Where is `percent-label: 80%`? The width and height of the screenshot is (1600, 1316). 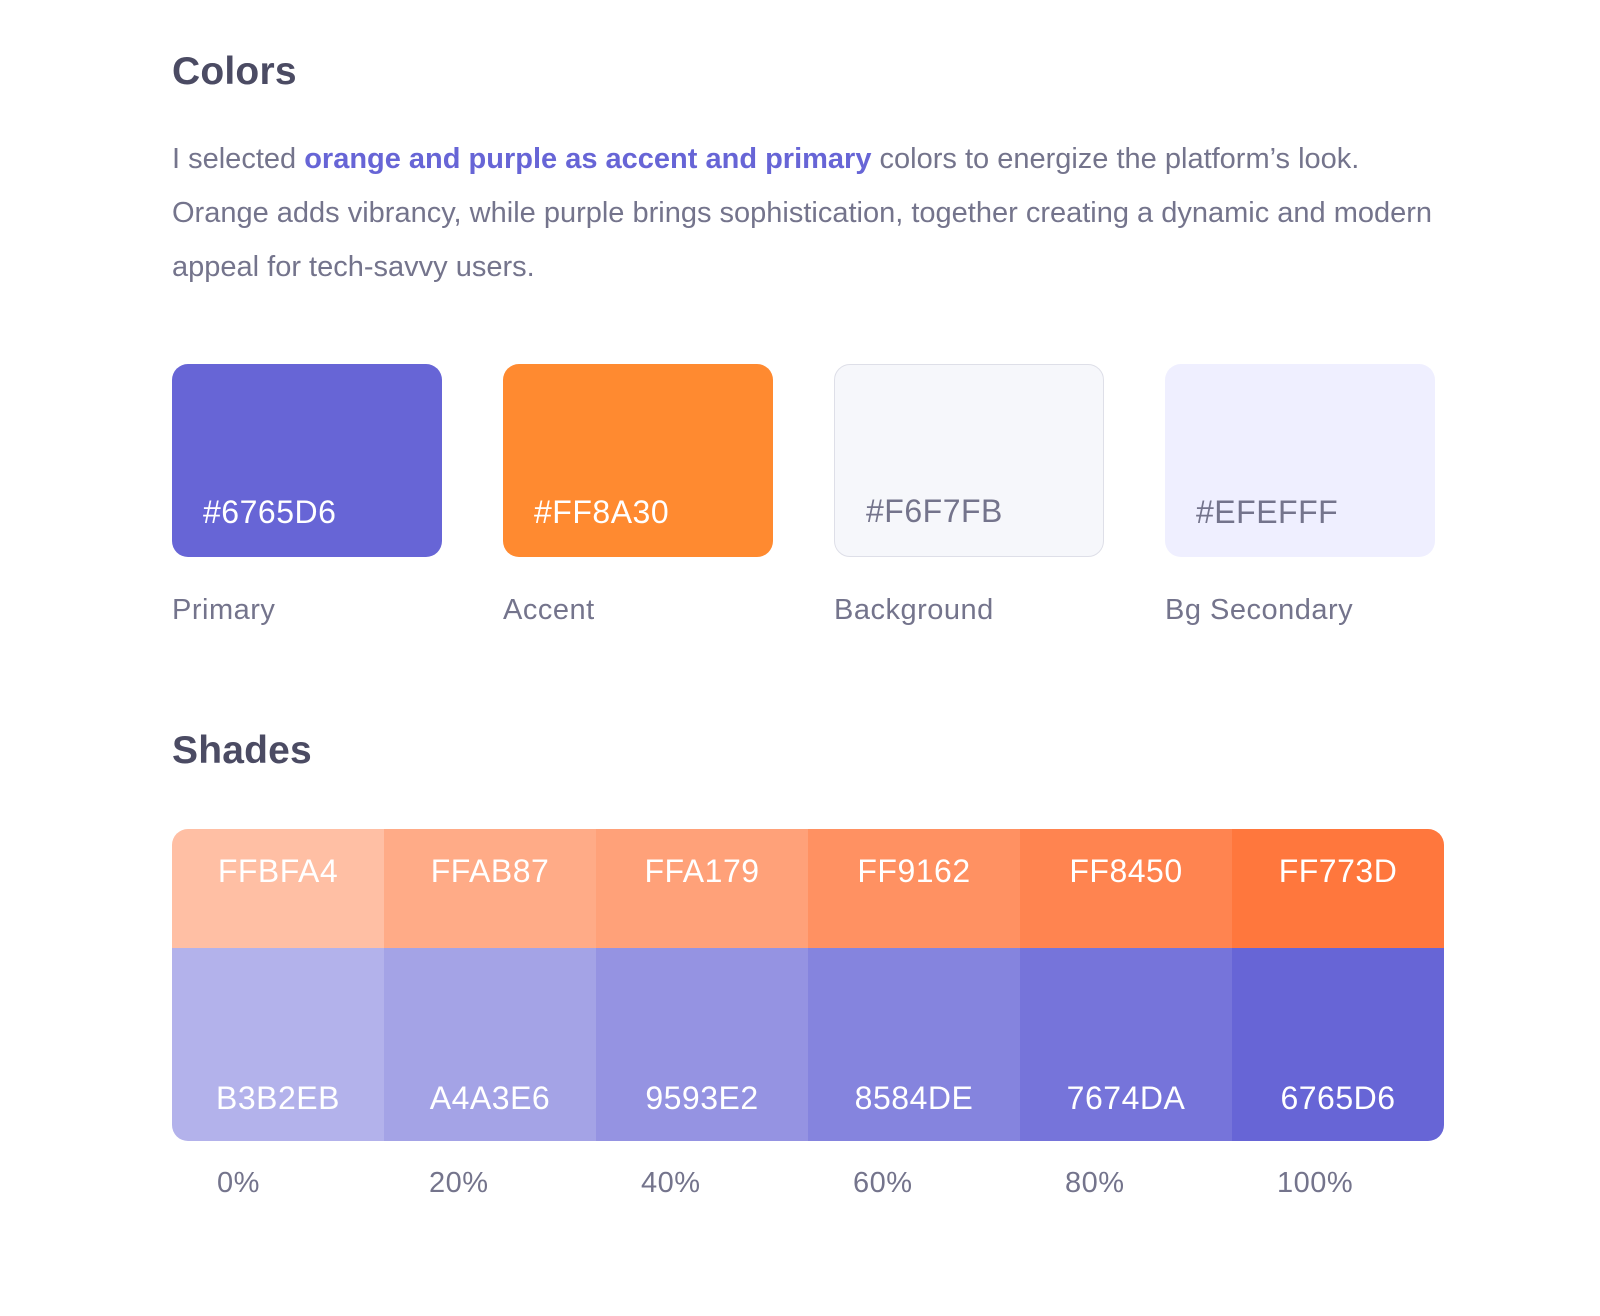
percent-label: 80% is located at coordinates (1095, 1183).